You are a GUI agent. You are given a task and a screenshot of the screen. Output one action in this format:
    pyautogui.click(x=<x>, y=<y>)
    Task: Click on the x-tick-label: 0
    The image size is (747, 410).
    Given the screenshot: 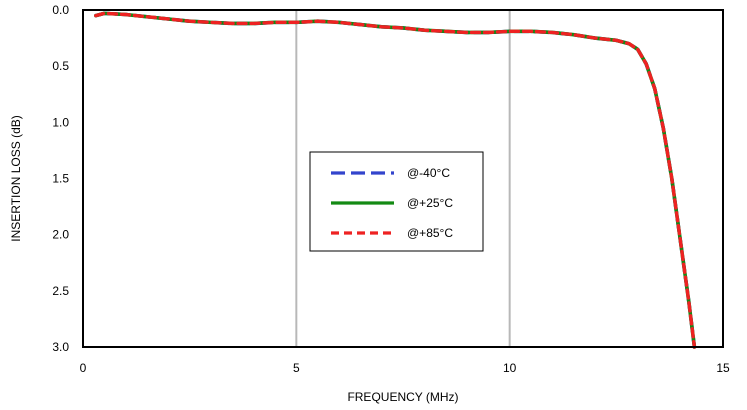 What is the action you would take?
    pyautogui.click(x=83, y=368)
    